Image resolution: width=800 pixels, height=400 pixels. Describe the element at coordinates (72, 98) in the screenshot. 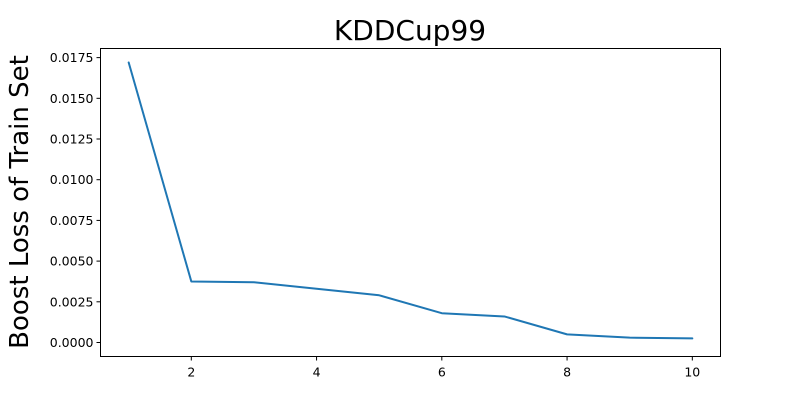

I see `y-tick-label: 0.0150` at that location.